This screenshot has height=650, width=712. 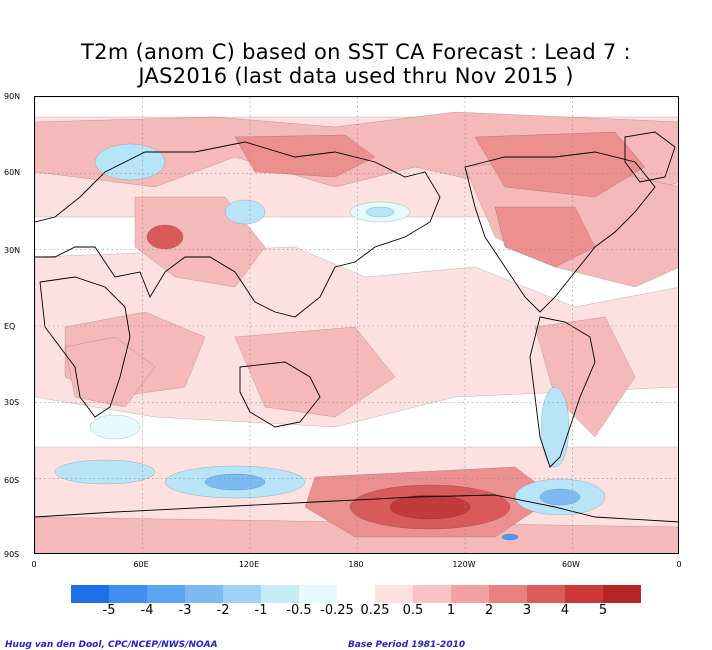 I want to click on lon-label-120w: 120W, so click(x=464, y=564).